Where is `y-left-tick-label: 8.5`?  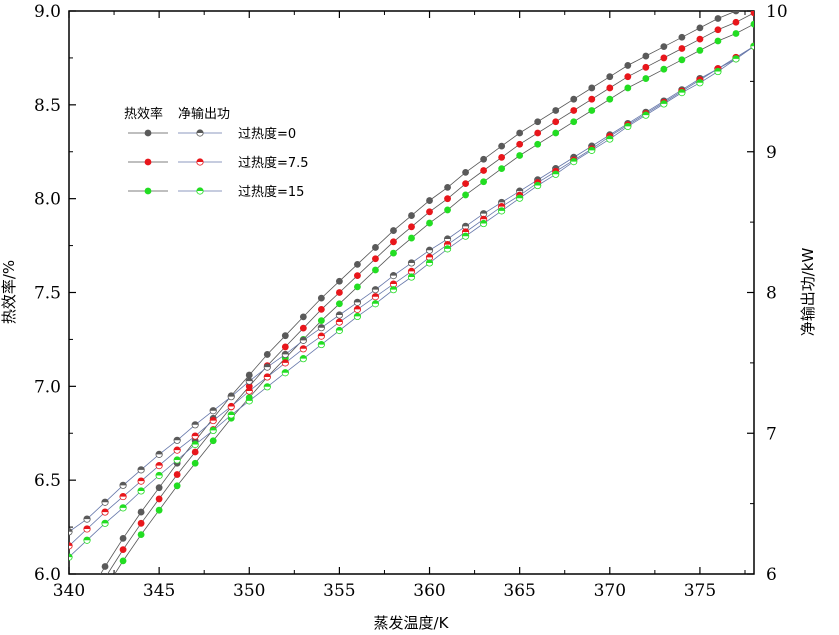
y-left-tick-label: 8.5 is located at coordinates (47, 106).